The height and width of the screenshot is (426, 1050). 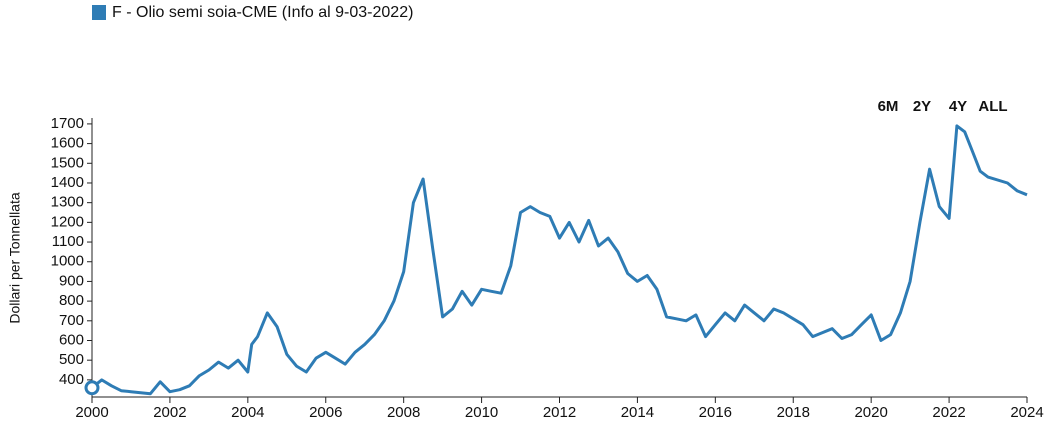 I want to click on range-button: 6M, so click(x=888, y=106).